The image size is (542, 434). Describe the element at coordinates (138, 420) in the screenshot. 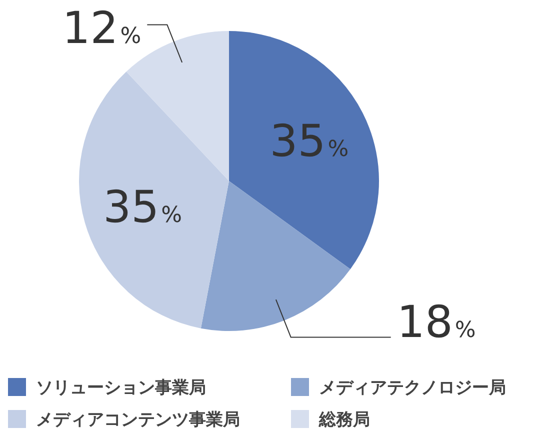

I see `legend-label: メディアコンテンツ事業局` at that location.